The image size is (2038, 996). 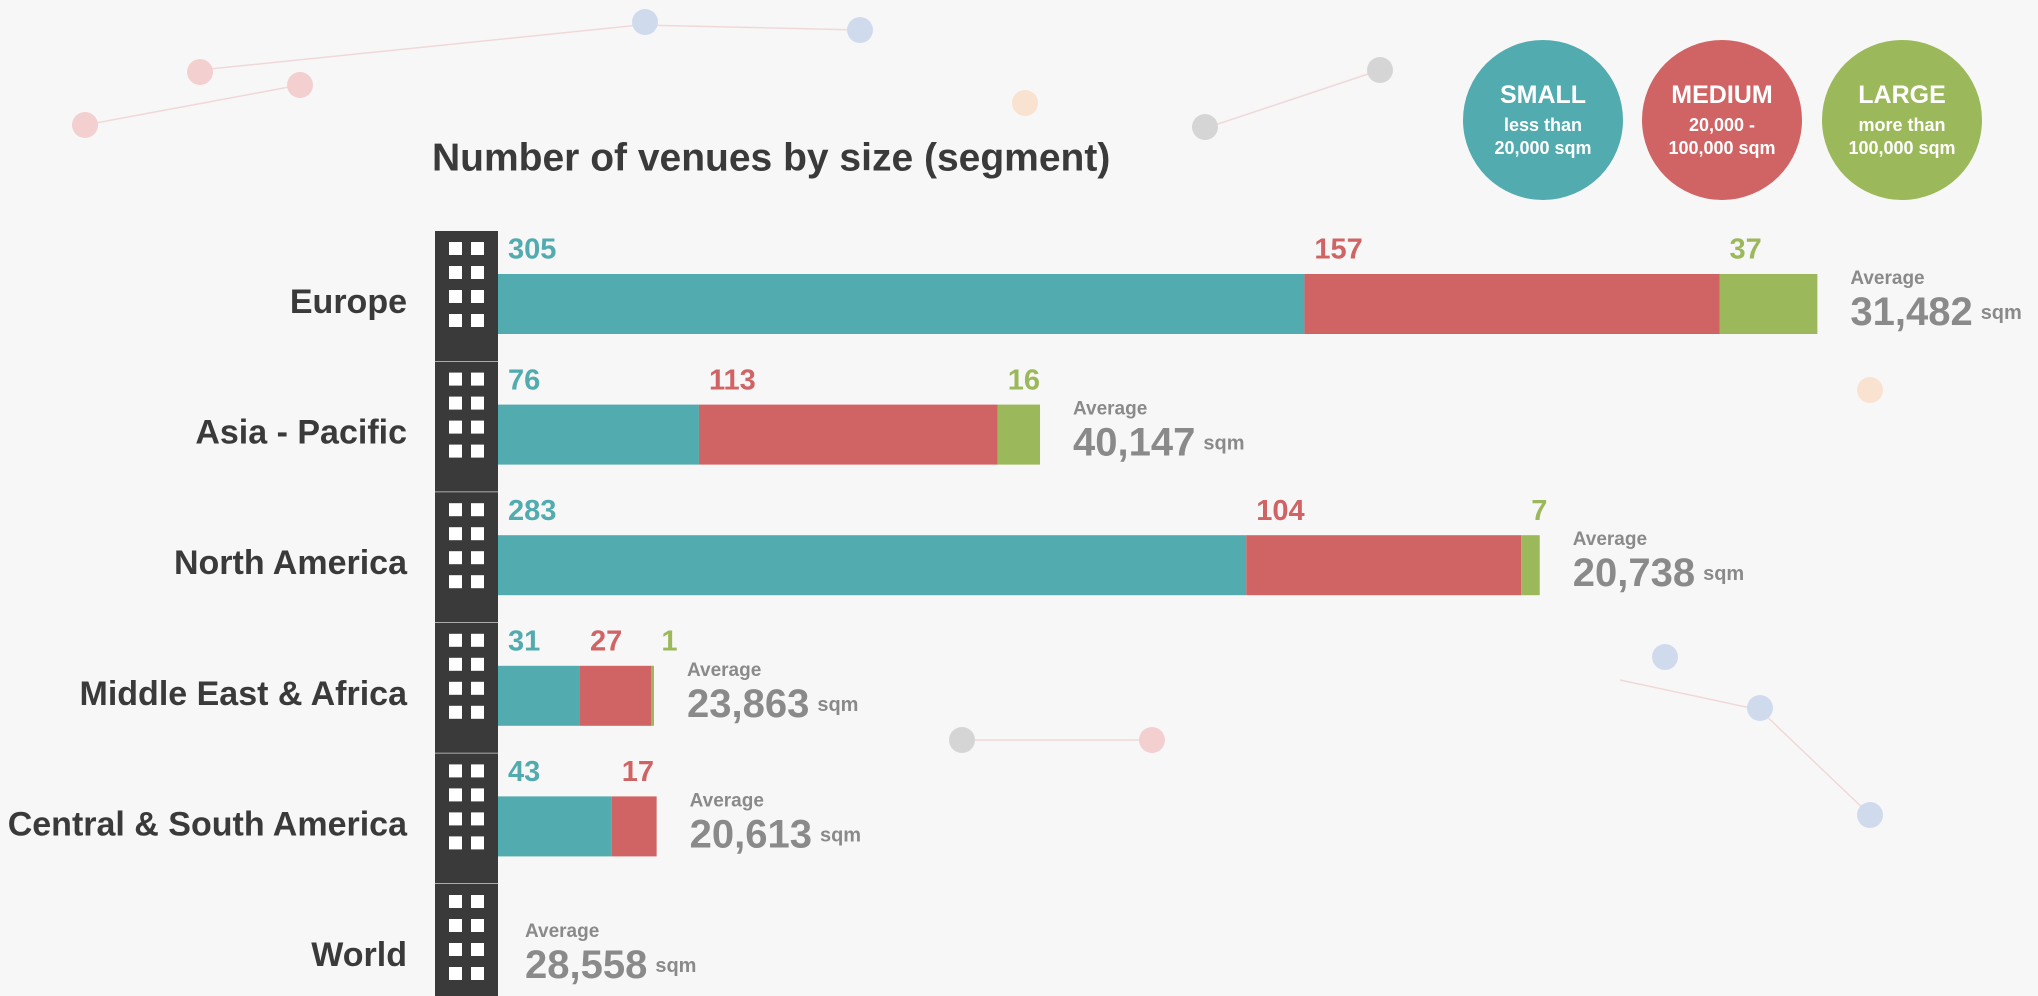 What do you see at coordinates (291, 563) in the screenshot?
I see `category-label: North America` at bounding box center [291, 563].